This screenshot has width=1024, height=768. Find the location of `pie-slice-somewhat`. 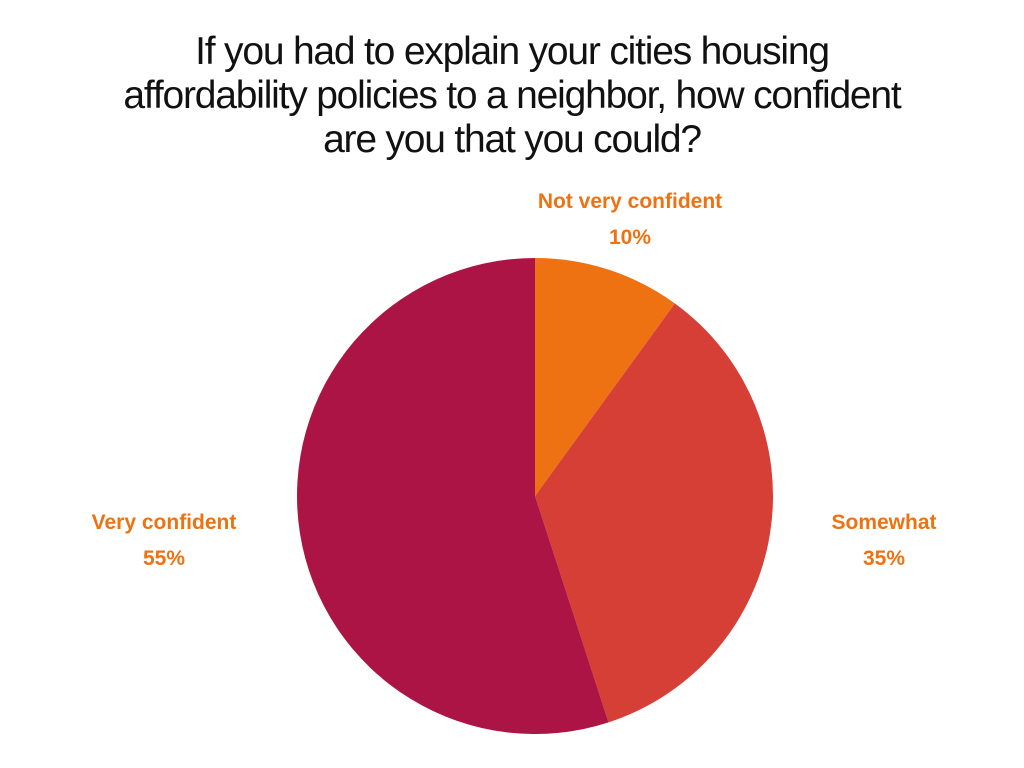

pie-slice-somewhat is located at coordinates (654, 513).